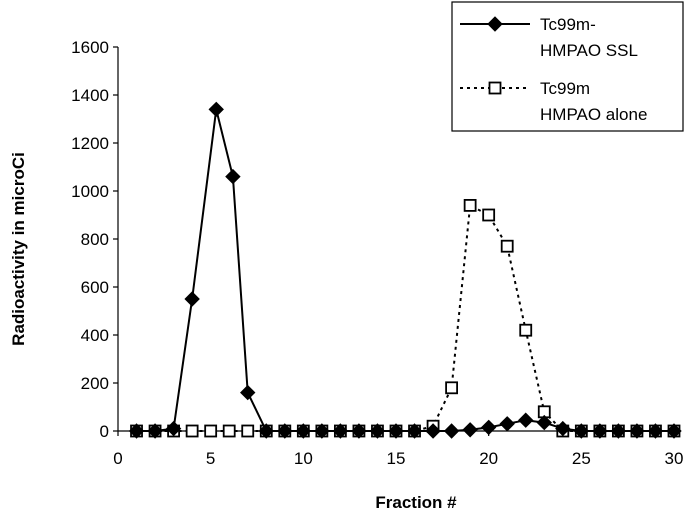 Image resolution: width=685 pixels, height=518 pixels. I want to click on y-tick-label: 1400, so click(90, 95).